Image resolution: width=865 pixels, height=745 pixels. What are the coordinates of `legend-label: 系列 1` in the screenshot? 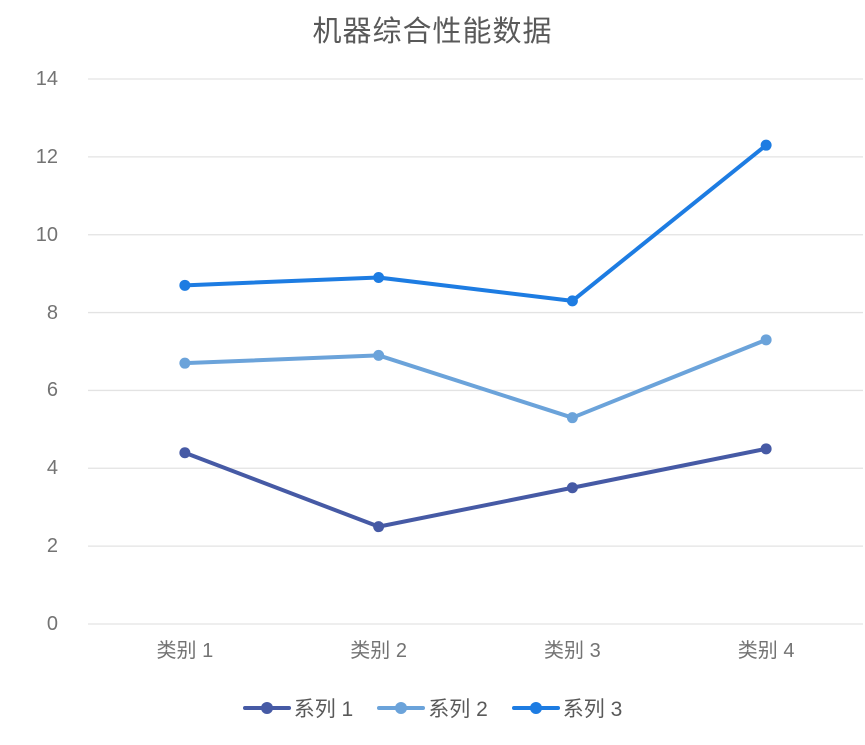 It's located at (323, 709).